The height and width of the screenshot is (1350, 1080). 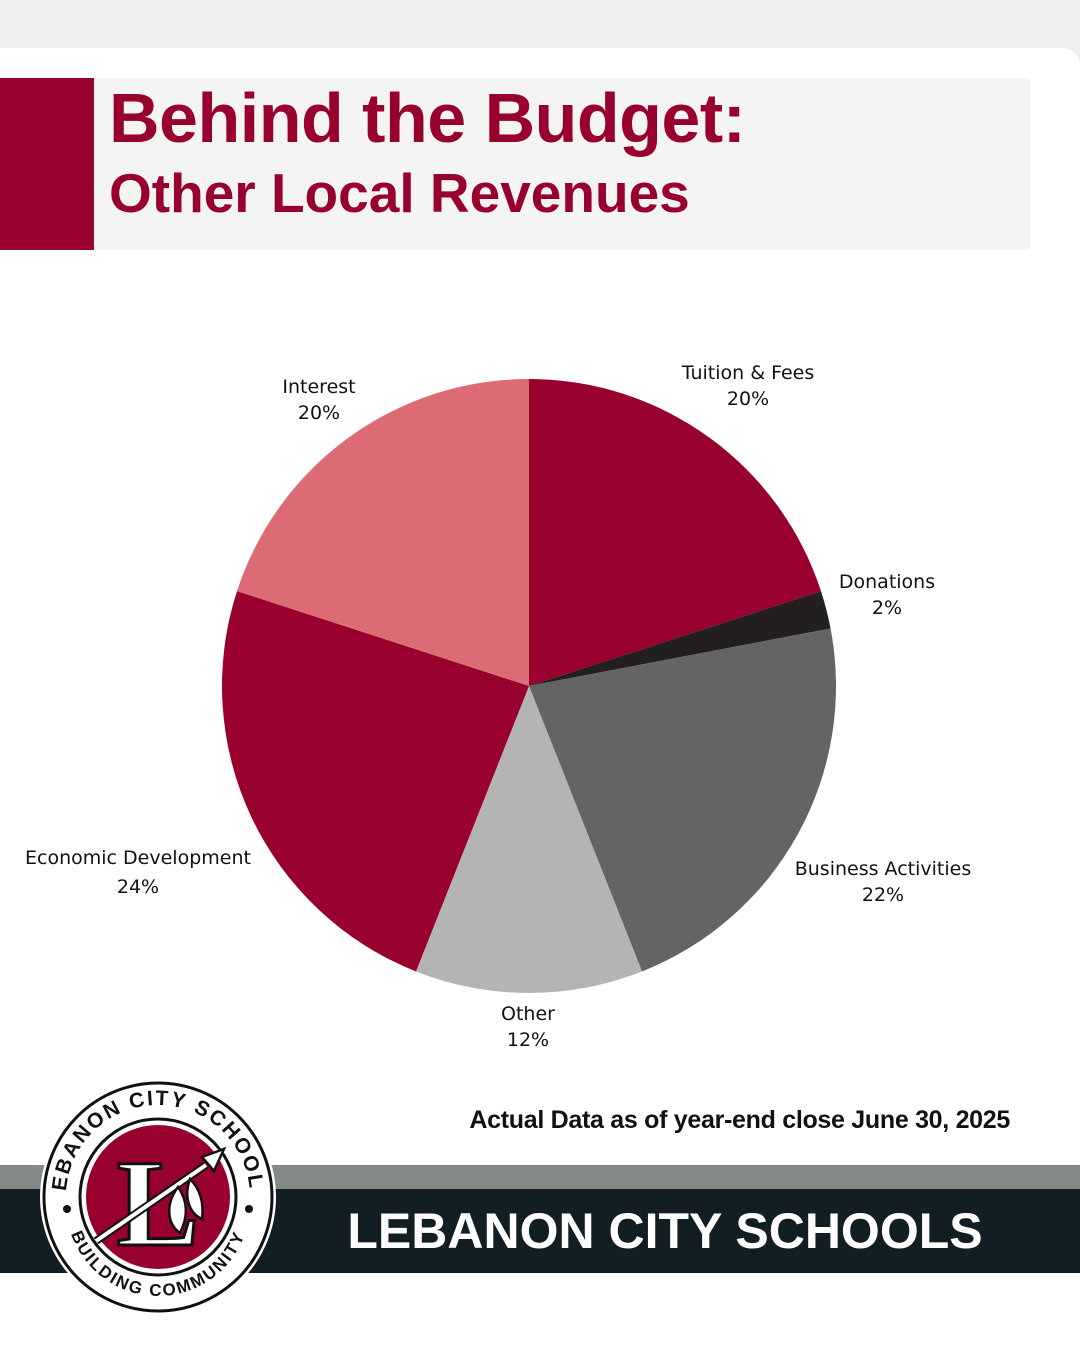 I want to click on label-donations-name: Donations, so click(x=887, y=582).